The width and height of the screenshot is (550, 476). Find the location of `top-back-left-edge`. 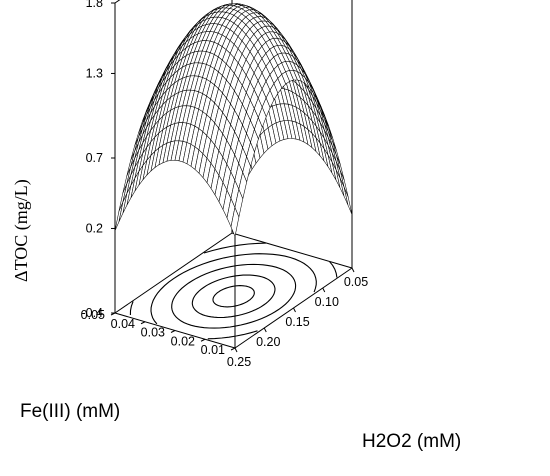

top-back-left-edge is located at coordinates (117, 2).